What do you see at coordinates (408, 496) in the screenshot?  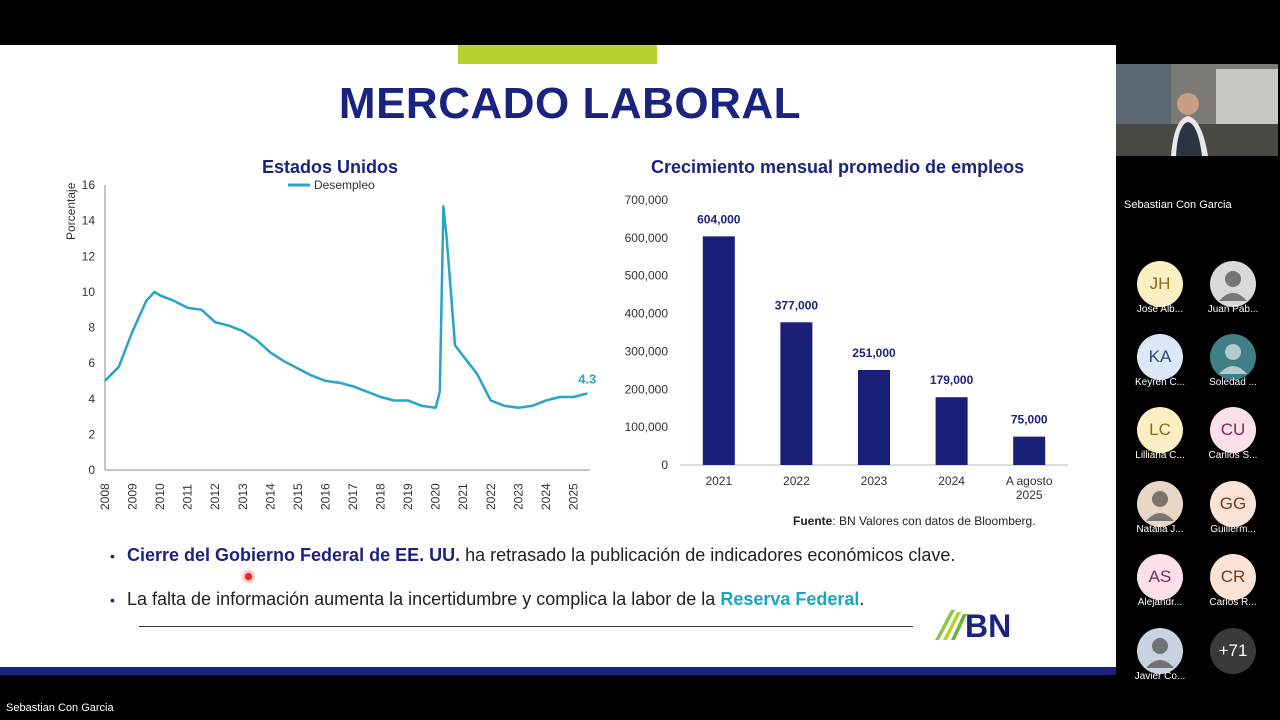 I see `x-tick-label: 2019` at bounding box center [408, 496].